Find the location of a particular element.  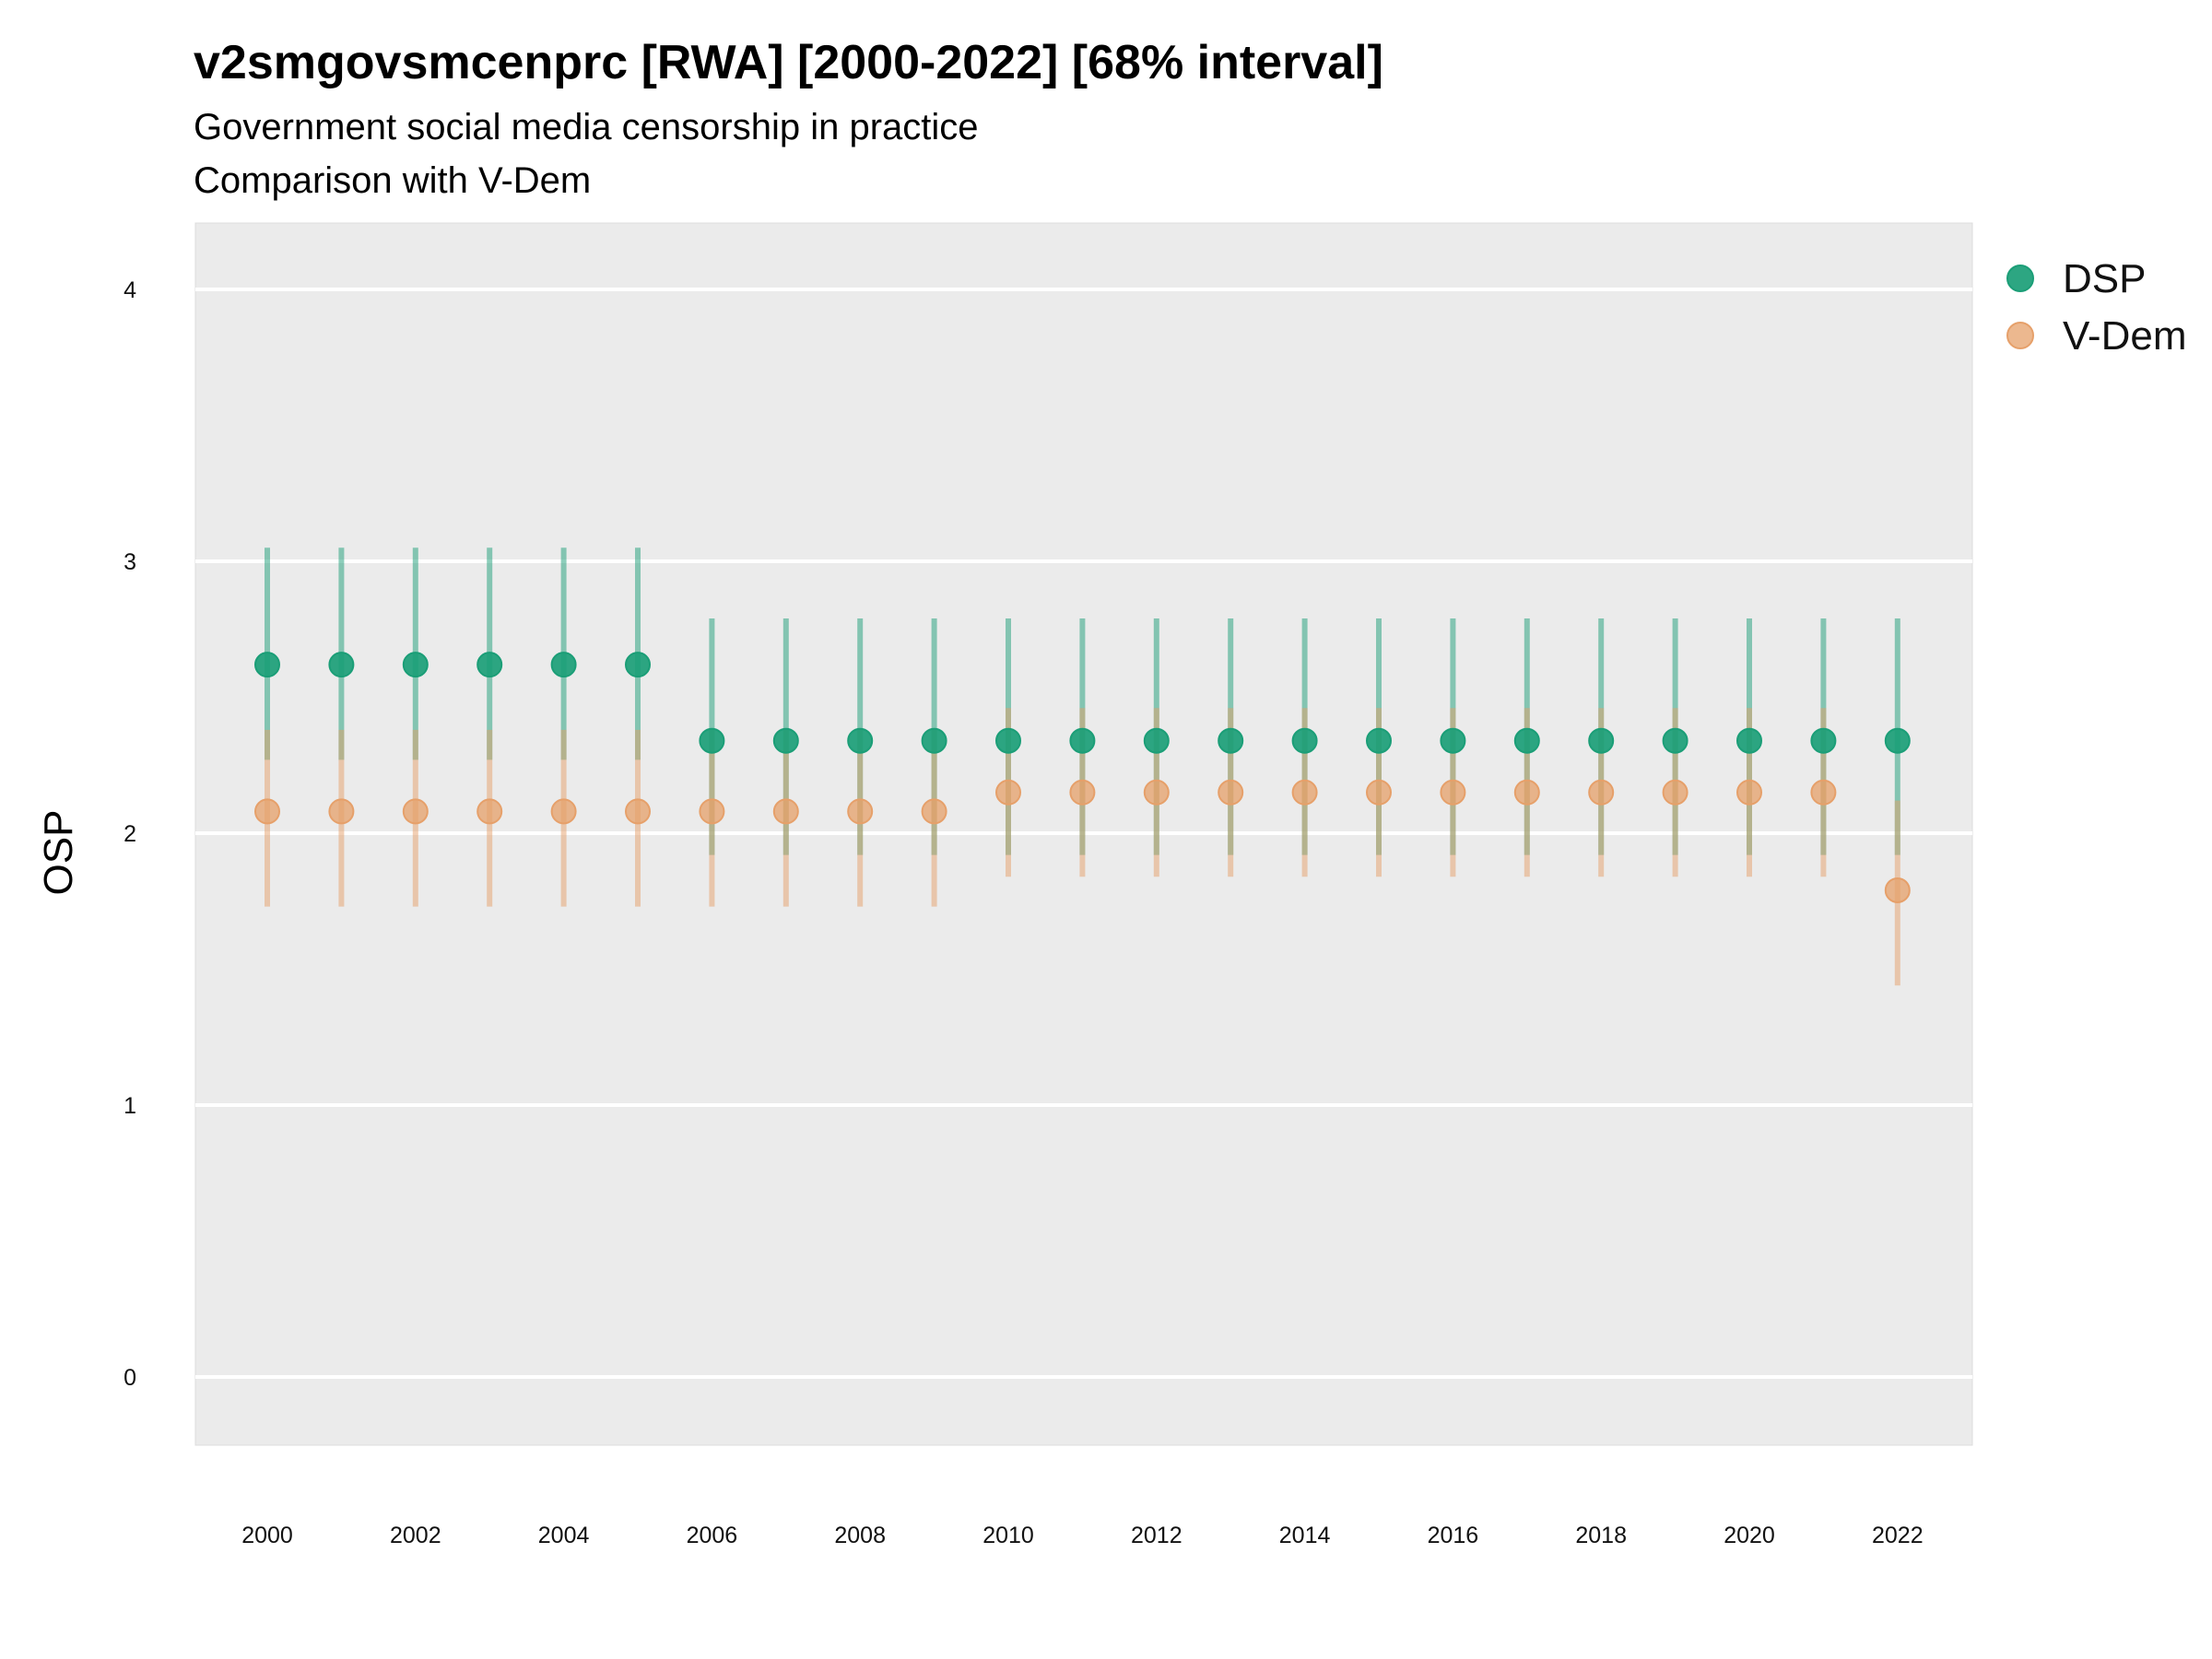

x-tick-label: 2000 is located at coordinates (267, 1535).